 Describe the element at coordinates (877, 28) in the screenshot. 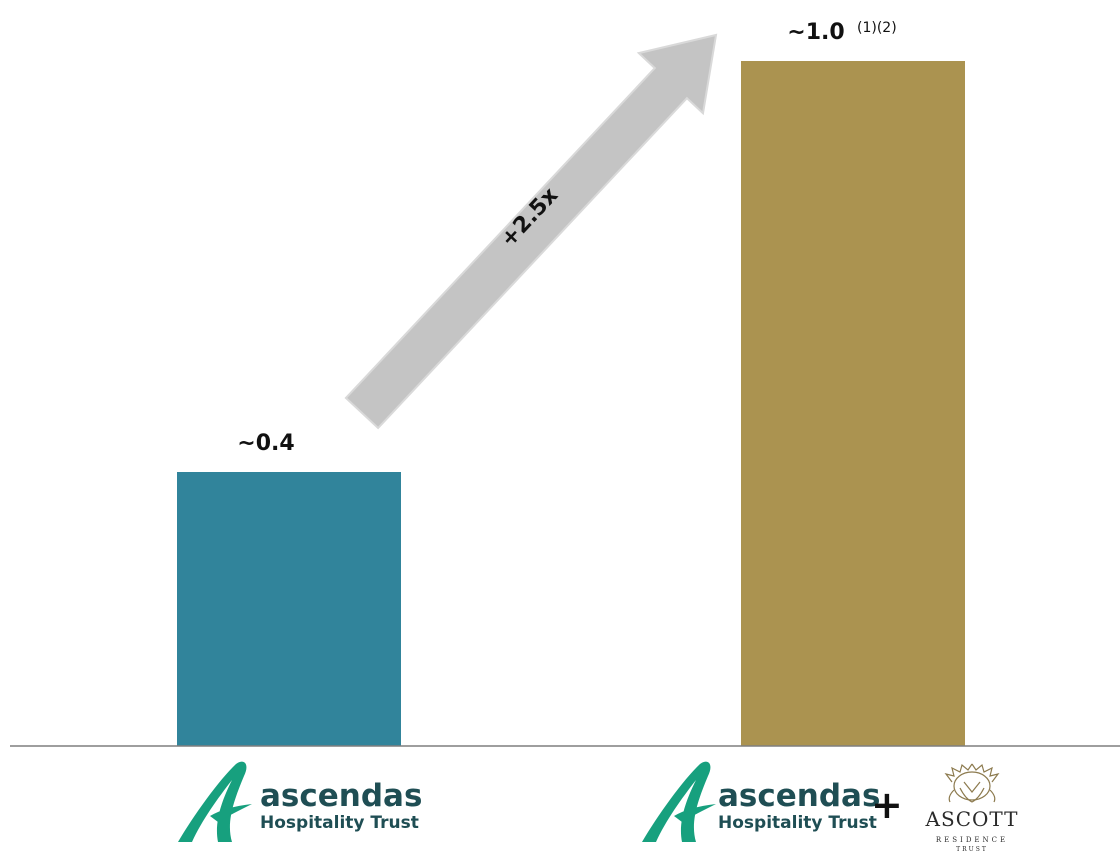

I see `footnote-marker: (1)(2)` at that location.